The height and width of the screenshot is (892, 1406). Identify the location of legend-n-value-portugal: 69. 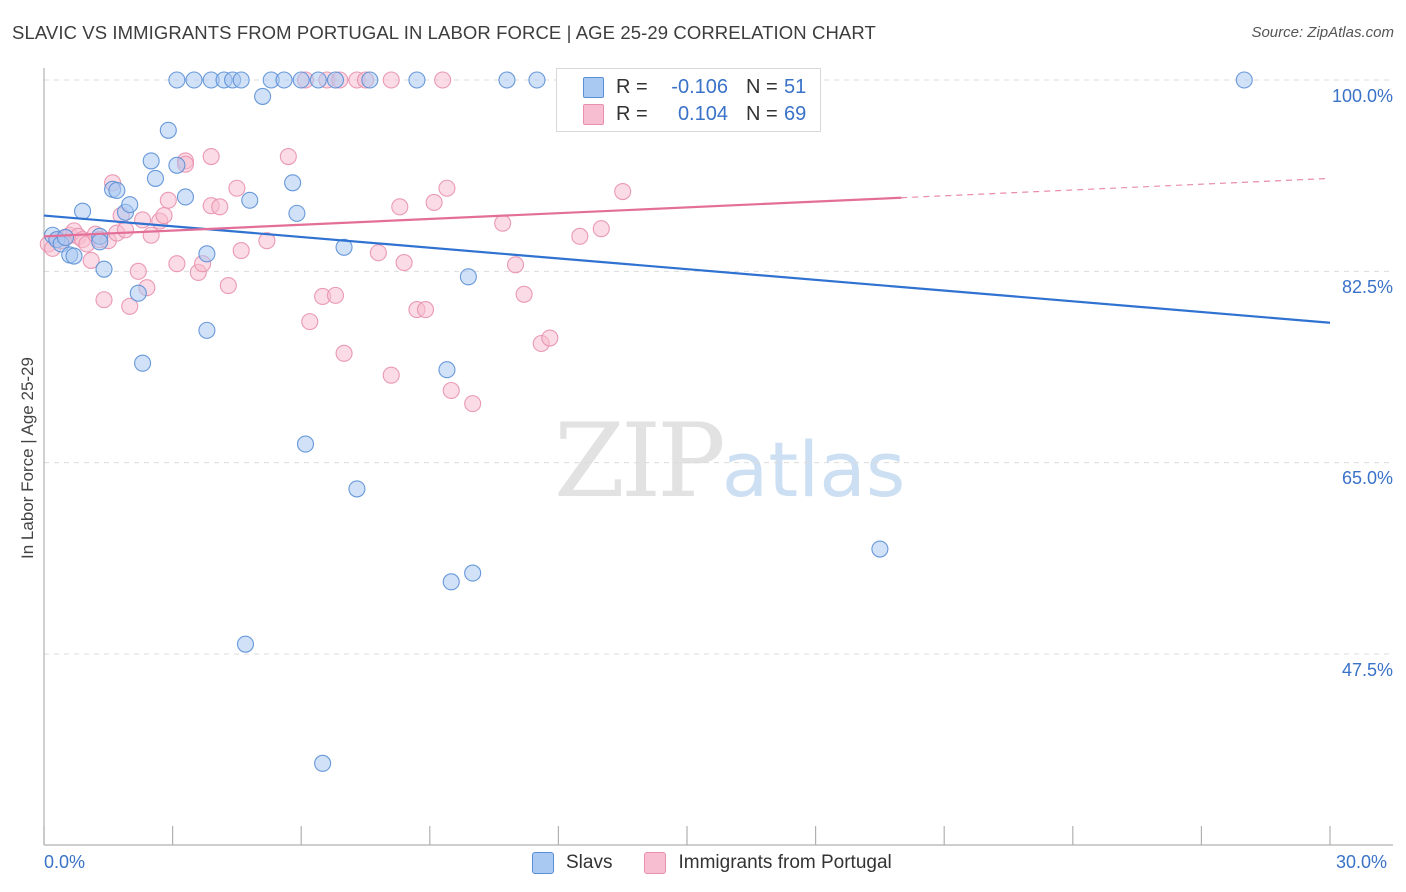
(795, 113).